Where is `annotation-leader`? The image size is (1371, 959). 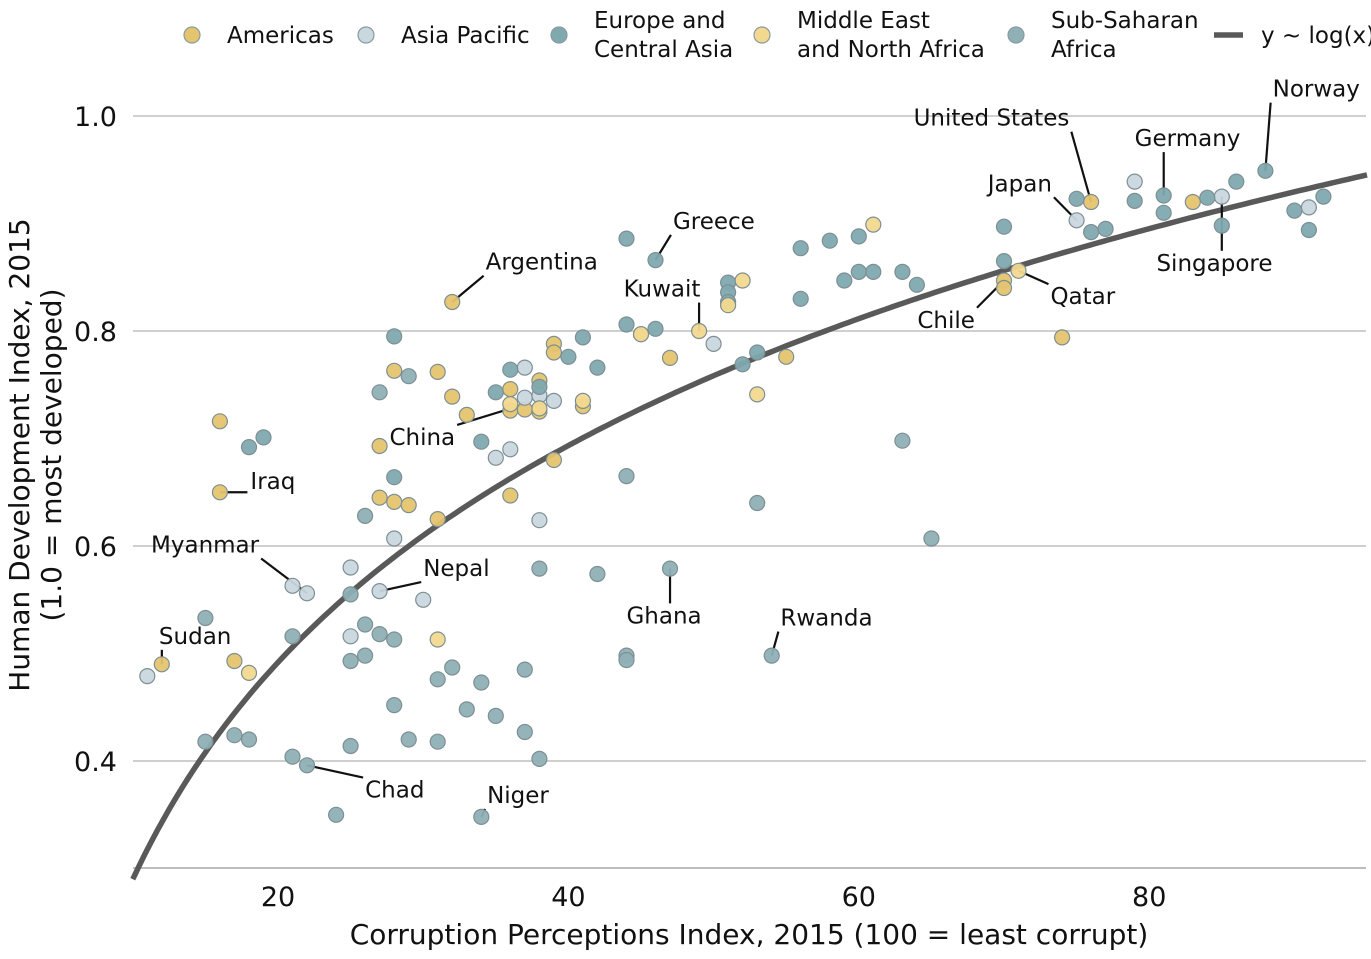
annotation-leader is located at coordinates (1081, 167).